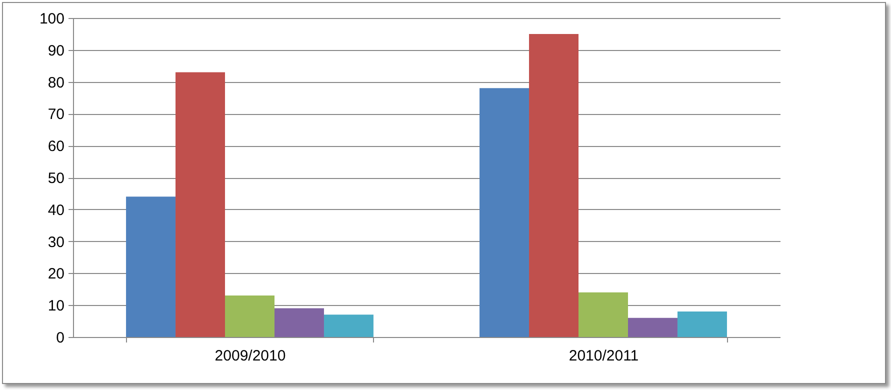 This screenshot has height=390, width=891. What do you see at coordinates (250, 356) in the screenshot?
I see `x-tick-label: 2009/2010` at bounding box center [250, 356].